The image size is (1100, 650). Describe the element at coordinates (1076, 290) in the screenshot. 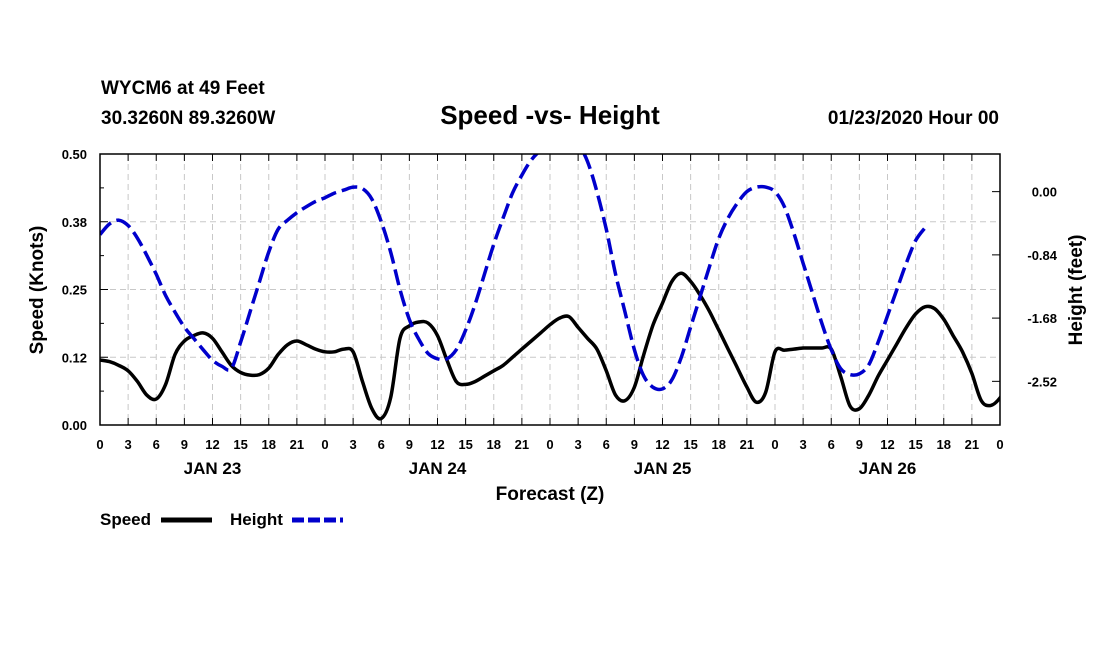

I see `right-axis-title: Height (feet)` at that location.